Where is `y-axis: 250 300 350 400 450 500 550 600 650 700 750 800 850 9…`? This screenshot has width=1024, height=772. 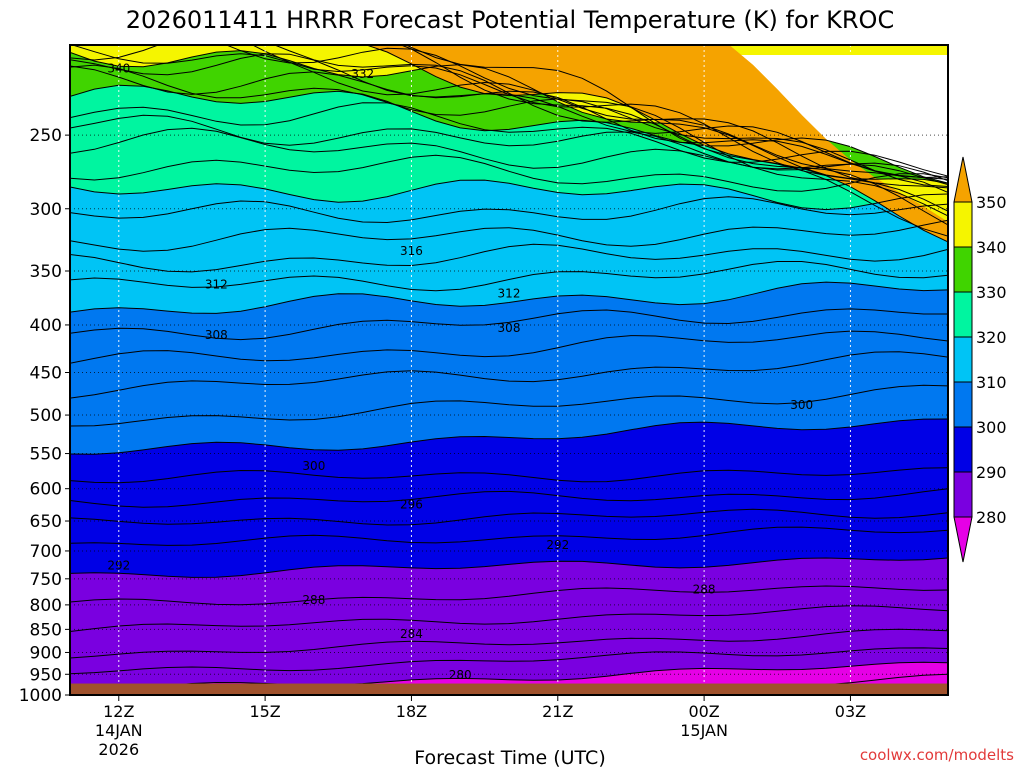 y-axis: 250 300 350 400 450 500 550 600 650 700 750 800 850 9… is located at coordinates (44, 416).